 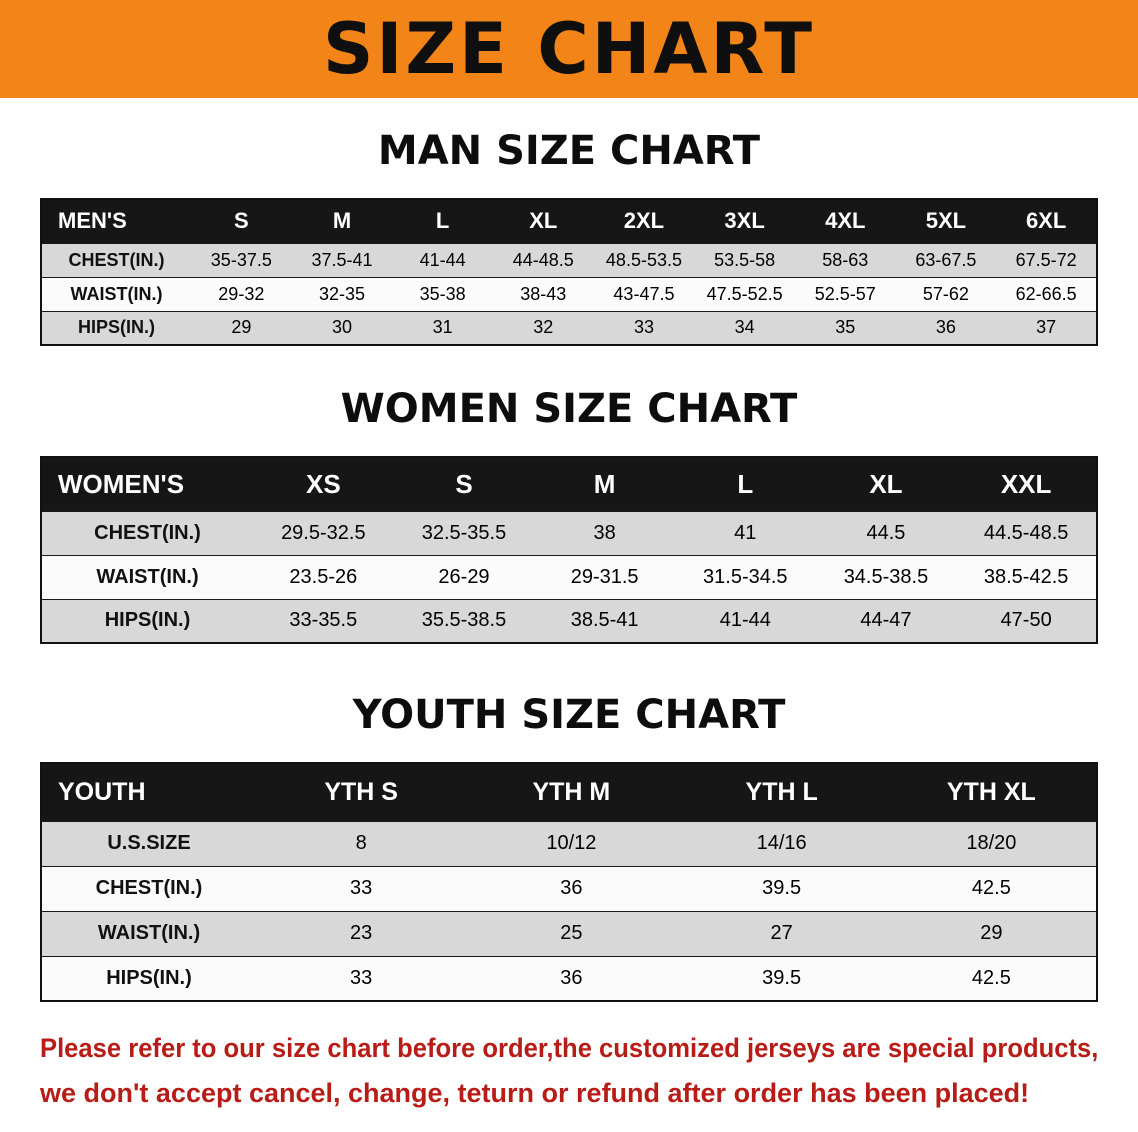 What do you see at coordinates (342, 328) in the screenshot?
I see `value-cell: 30` at bounding box center [342, 328].